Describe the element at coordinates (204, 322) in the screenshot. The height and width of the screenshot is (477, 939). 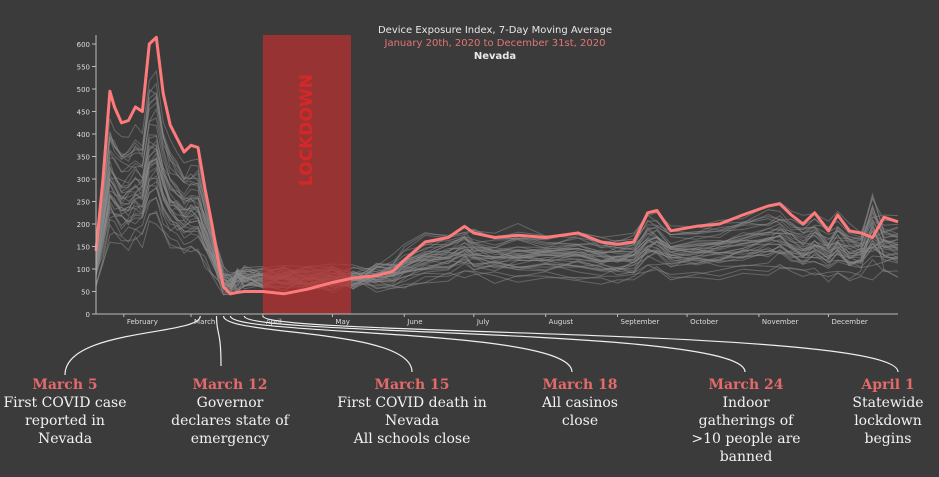
I see `x-tick-label: March` at that location.